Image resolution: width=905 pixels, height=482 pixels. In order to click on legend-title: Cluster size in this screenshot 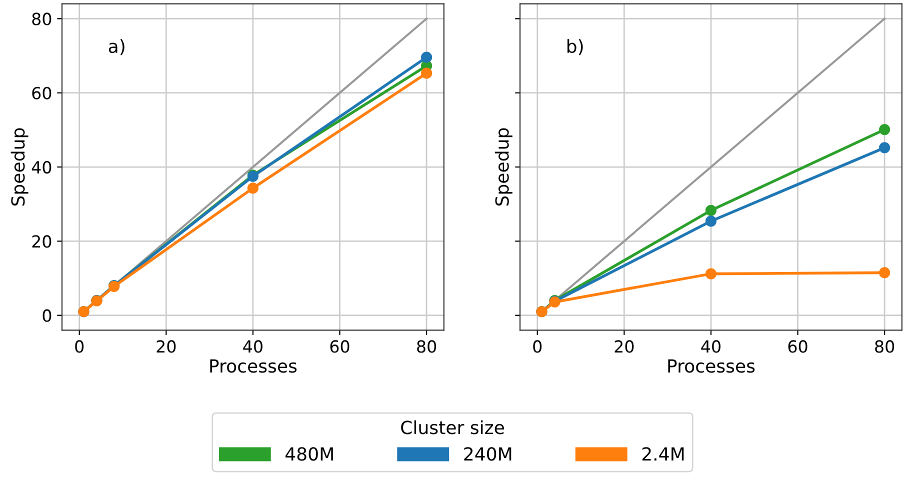, I will do `click(452, 427)`.